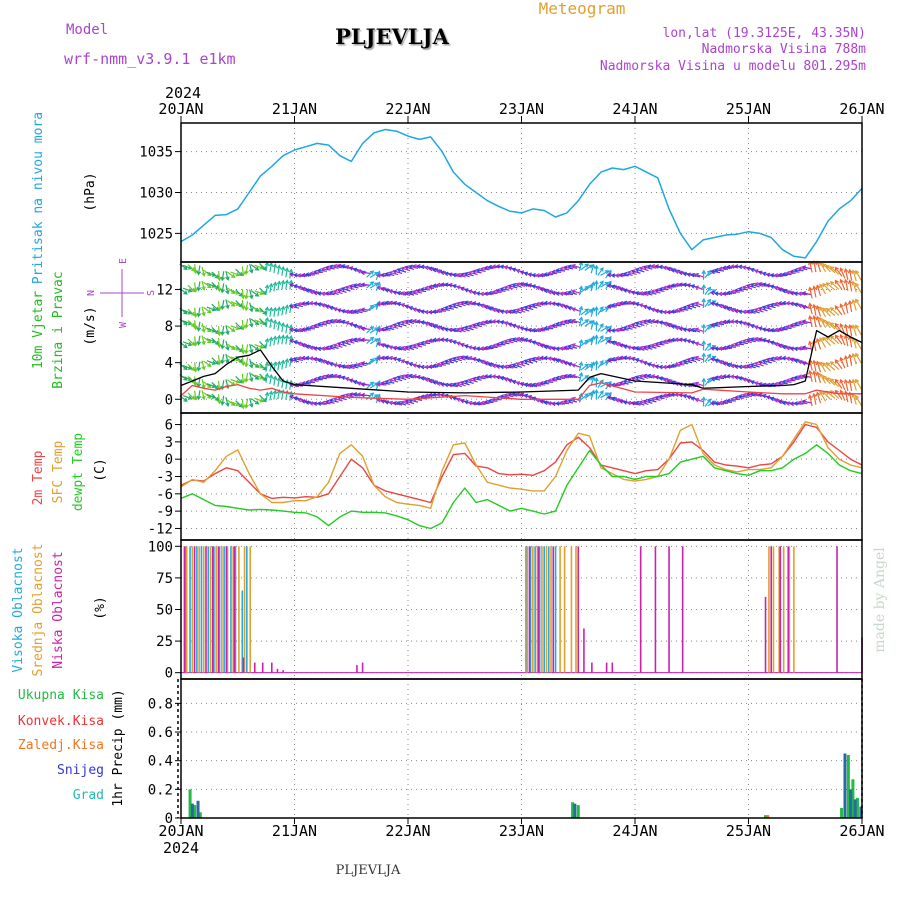 The width and height of the screenshot is (900, 904). What do you see at coordinates (160, 547) in the screenshot?
I see `cloud-ytick-label: 100` at bounding box center [160, 547].